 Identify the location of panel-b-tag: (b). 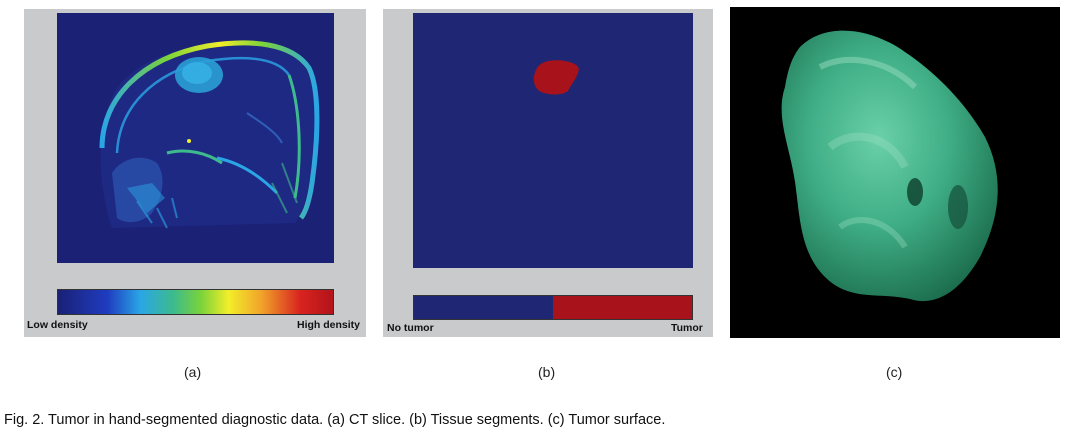
(547, 372).